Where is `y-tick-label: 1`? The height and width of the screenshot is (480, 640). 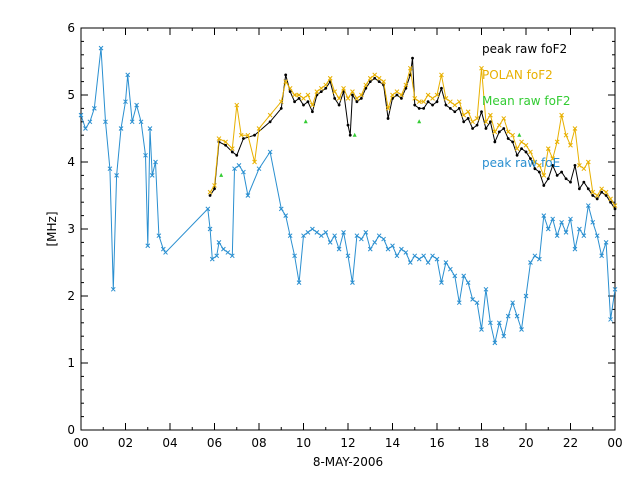 y-tick-label: 1 is located at coordinates (71, 363).